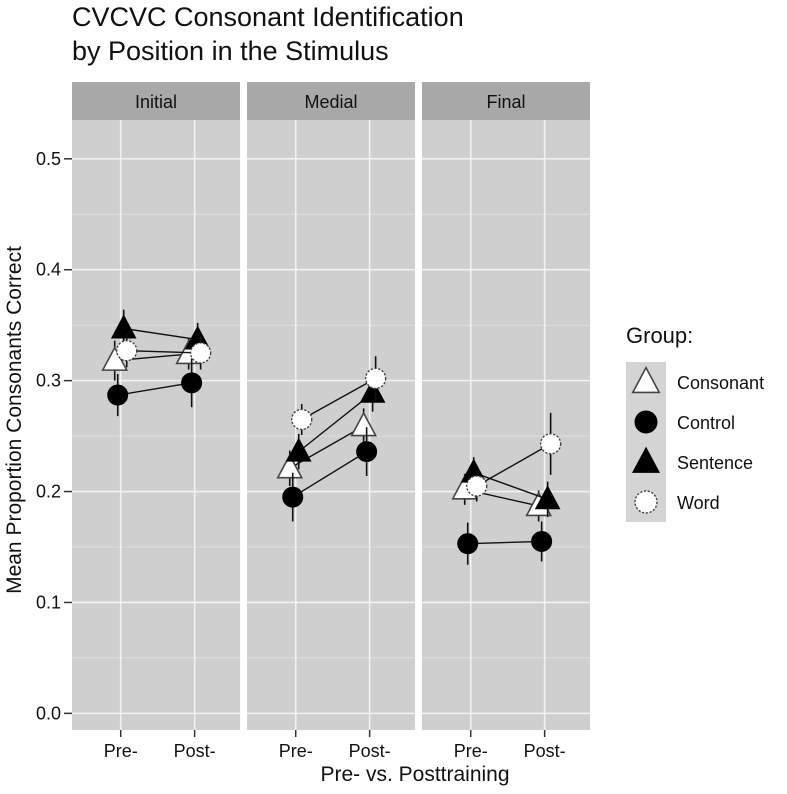  What do you see at coordinates (48, 713) in the screenshot?
I see `y-tick-label: 0.0` at bounding box center [48, 713].